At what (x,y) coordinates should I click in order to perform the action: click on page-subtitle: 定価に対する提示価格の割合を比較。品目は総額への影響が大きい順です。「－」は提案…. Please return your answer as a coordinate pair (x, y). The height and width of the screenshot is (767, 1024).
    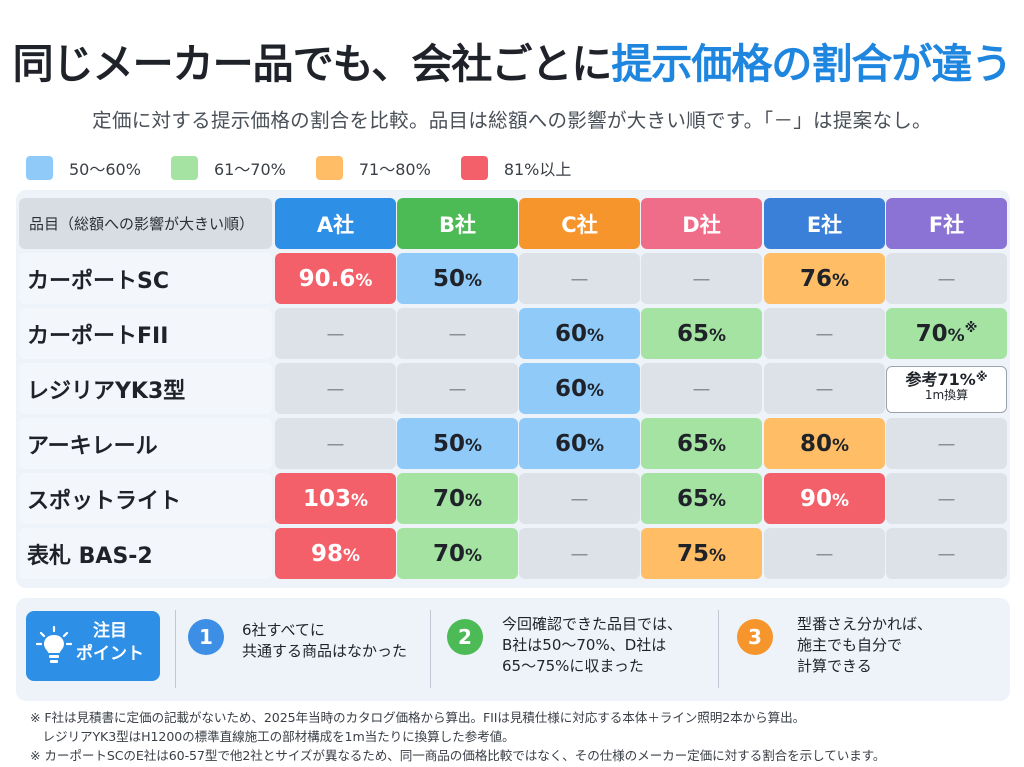
    Looking at the image, I should click on (512, 120).